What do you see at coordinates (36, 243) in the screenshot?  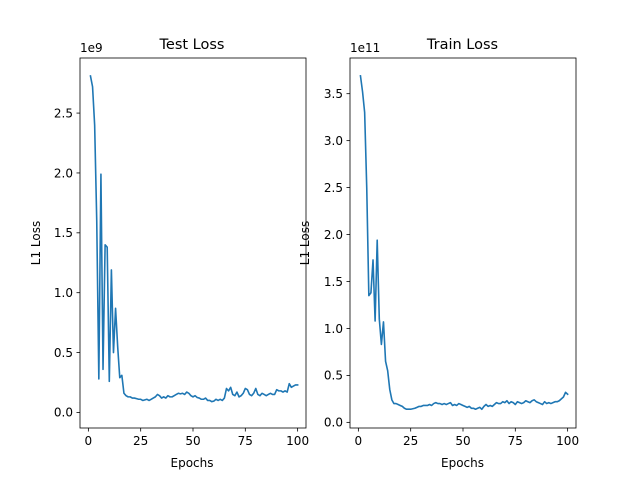 I see `test-loss-y-axis-label: L1 Loss` at bounding box center [36, 243].